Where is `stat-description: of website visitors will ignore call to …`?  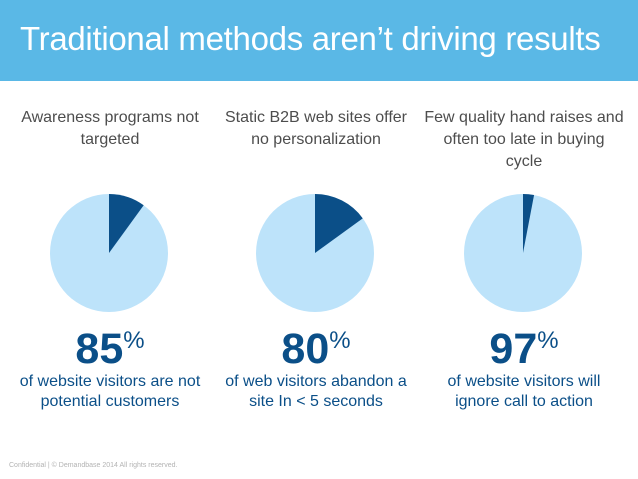
stat-description: of website visitors will ignore call to … is located at coordinates (524, 391).